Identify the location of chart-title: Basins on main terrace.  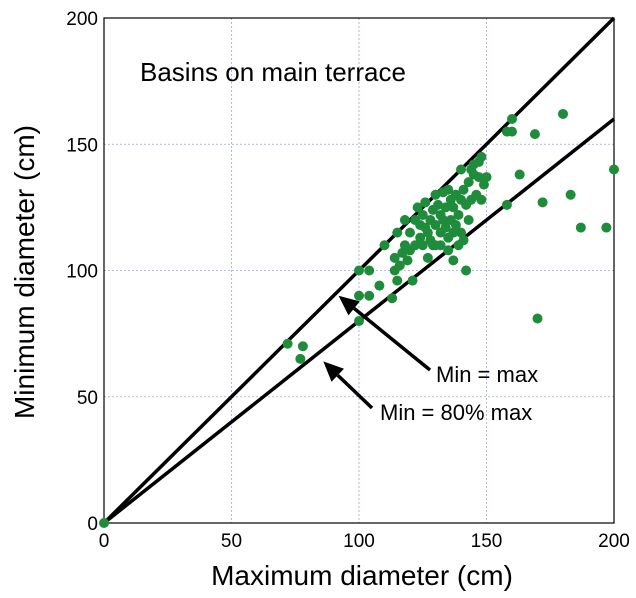
(273, 72).